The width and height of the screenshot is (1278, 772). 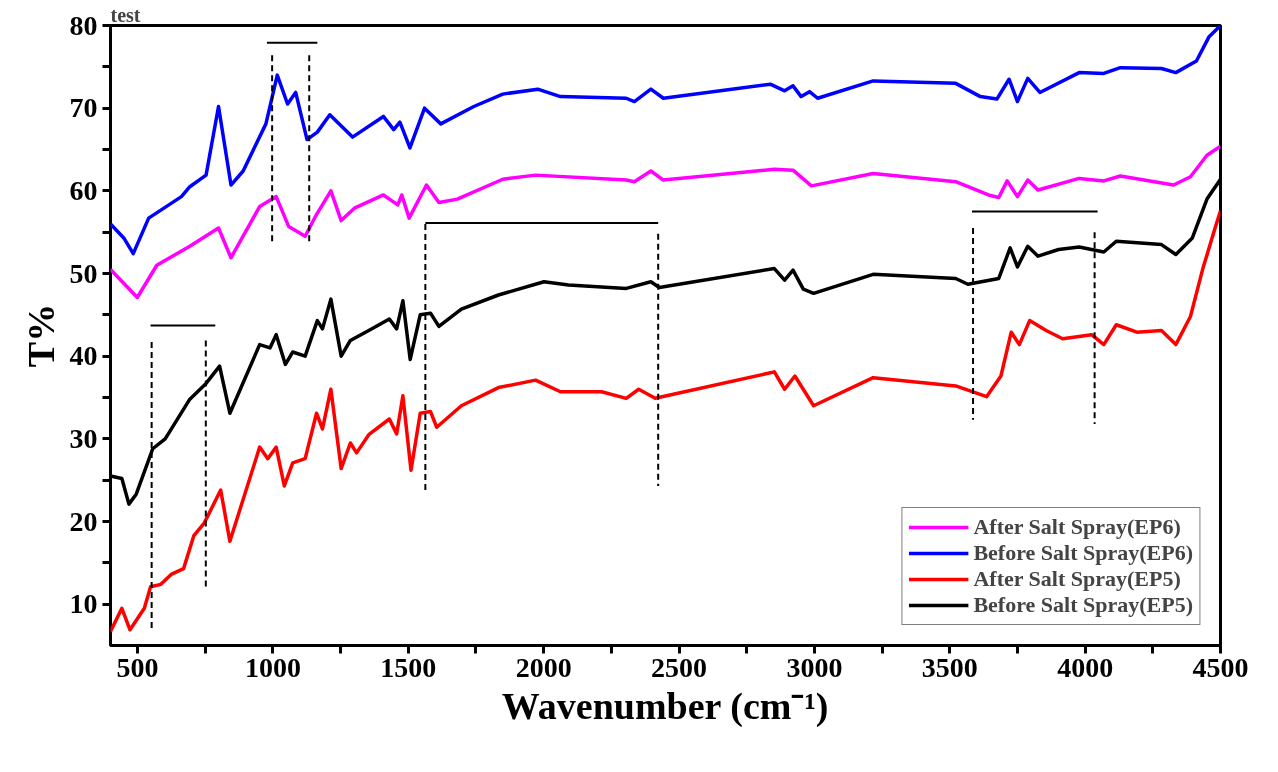 What do you see at coordinates (83, 438) in the screenshot?
I see `y-tick-label: 30` at bounding box center [83, 438].